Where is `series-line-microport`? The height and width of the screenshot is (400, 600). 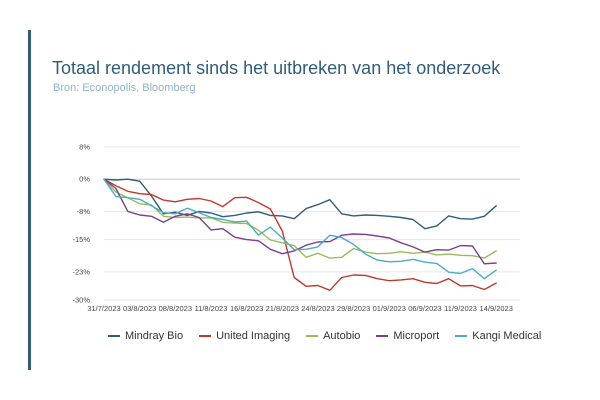 series-line-microport is located at coordinates (300, 221).